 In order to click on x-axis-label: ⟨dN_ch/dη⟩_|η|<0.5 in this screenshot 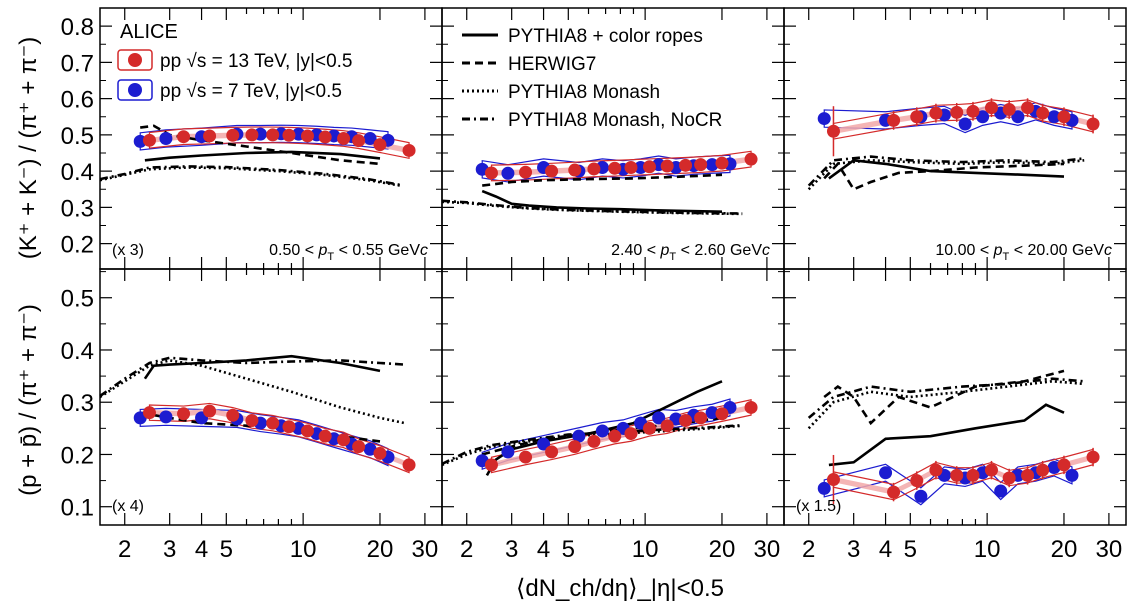, I will do `click(620, 588)`.